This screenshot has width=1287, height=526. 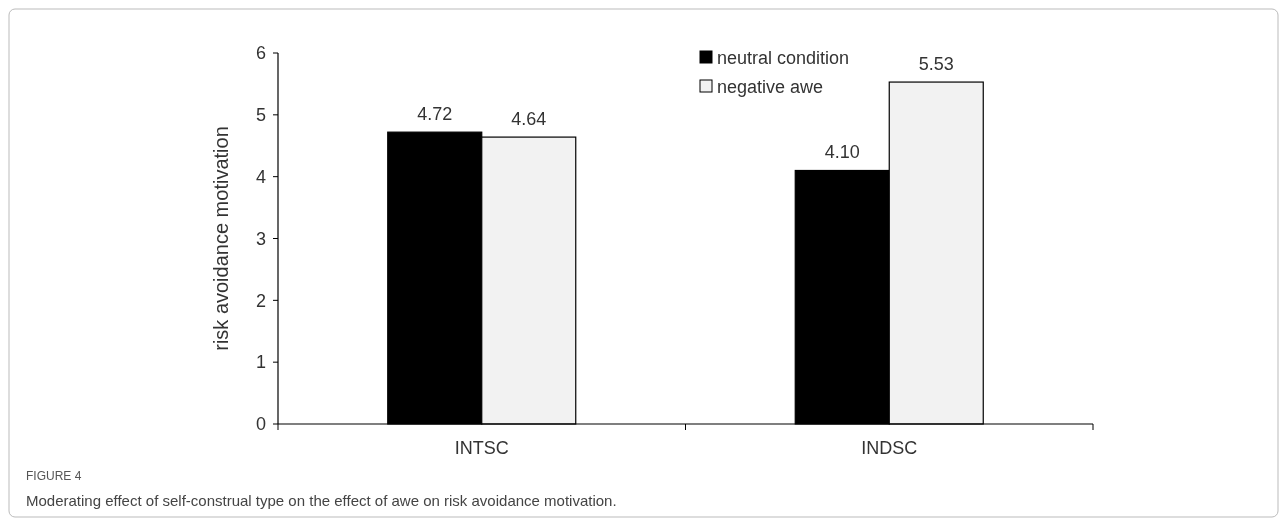 I want to click on data-label: 4.10, so click(x=842, y=152).